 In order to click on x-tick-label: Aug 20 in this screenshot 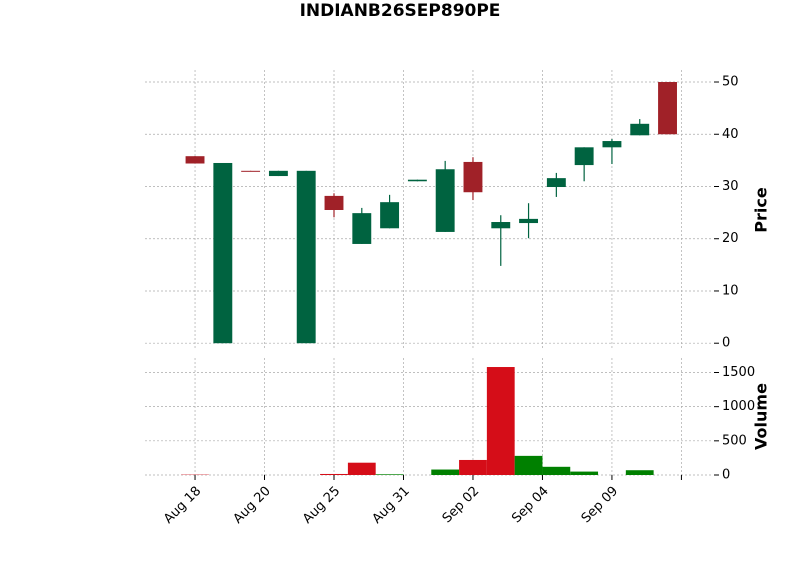, I will do `click(252, 505)`.